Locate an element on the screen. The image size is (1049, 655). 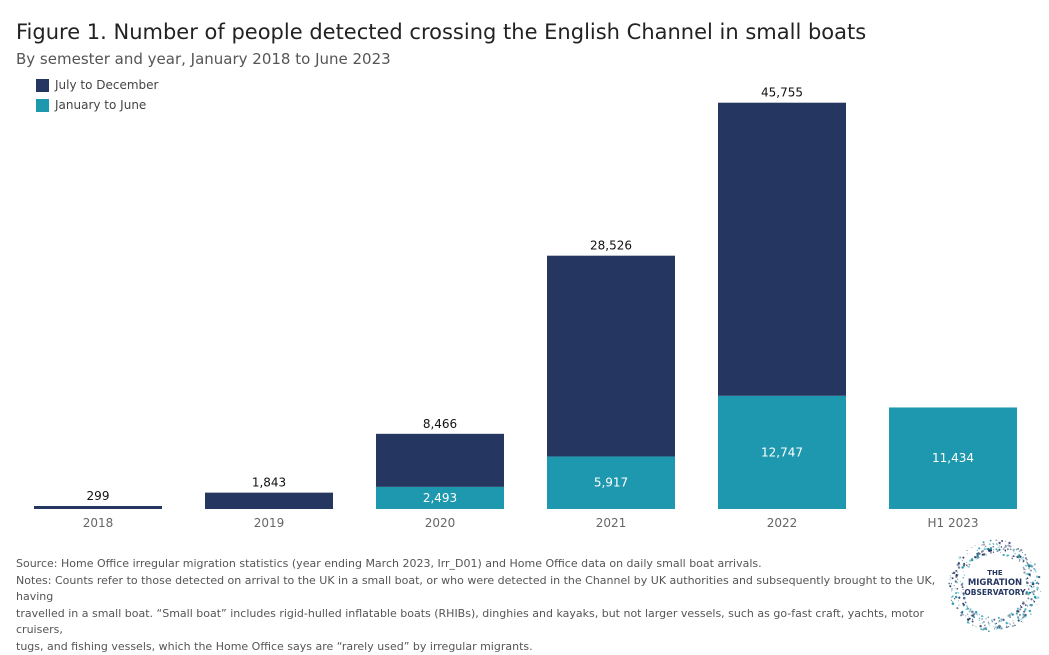
x-tick-label-2018: 2018 is located at coordinates (98, 523).